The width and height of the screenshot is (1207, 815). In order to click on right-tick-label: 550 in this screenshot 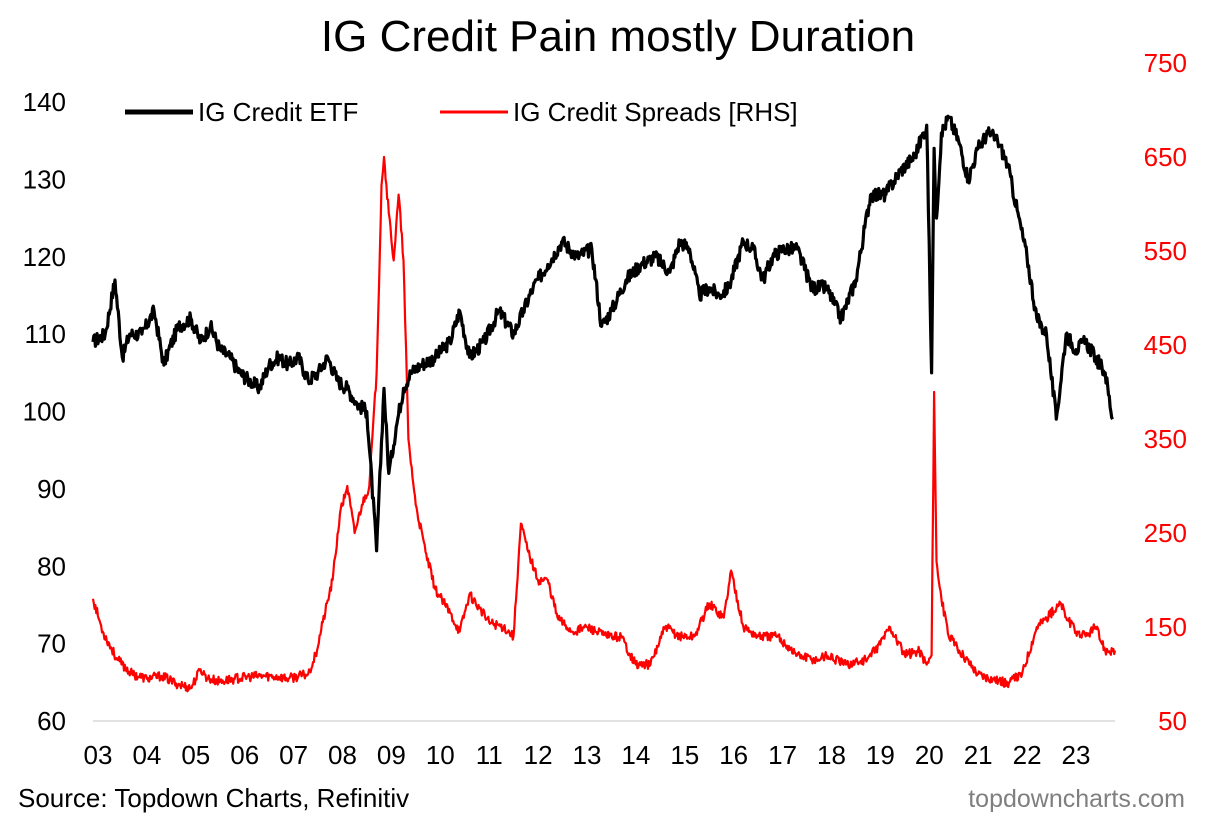, I will do `click(1165, 251)`.